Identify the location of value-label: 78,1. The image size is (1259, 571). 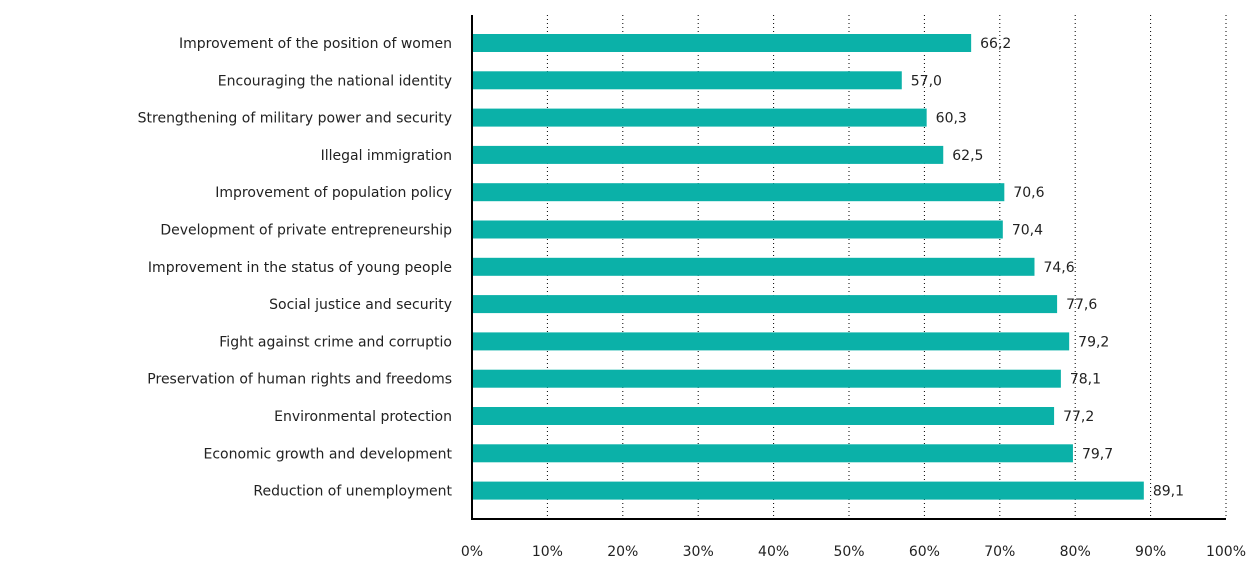
(1085, 380).